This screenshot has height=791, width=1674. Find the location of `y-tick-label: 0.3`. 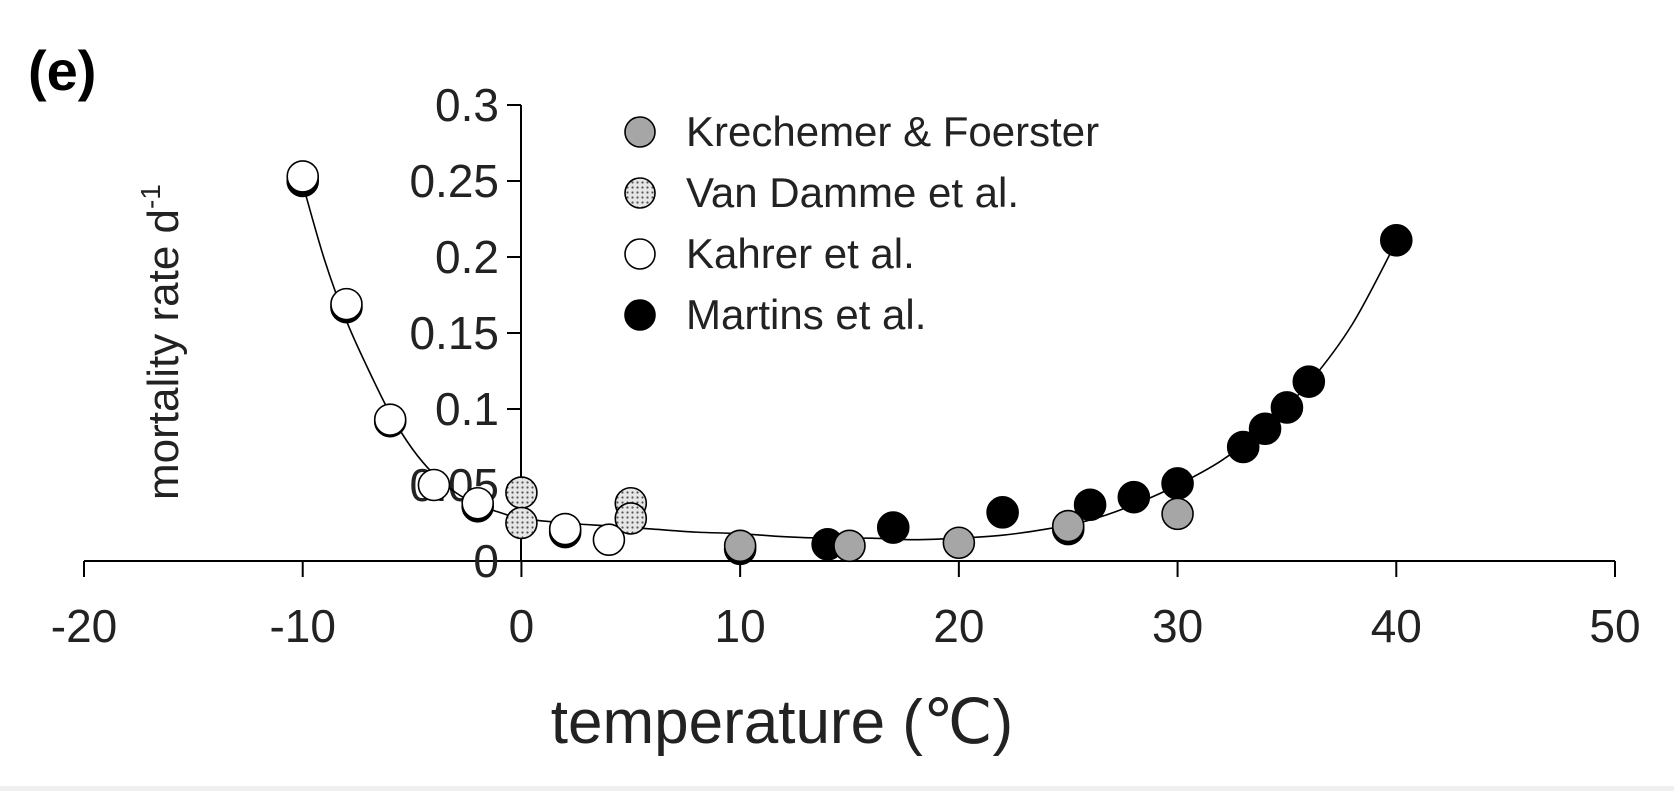

y-tick-label: 0.3 is located at coordinates (467, 105).